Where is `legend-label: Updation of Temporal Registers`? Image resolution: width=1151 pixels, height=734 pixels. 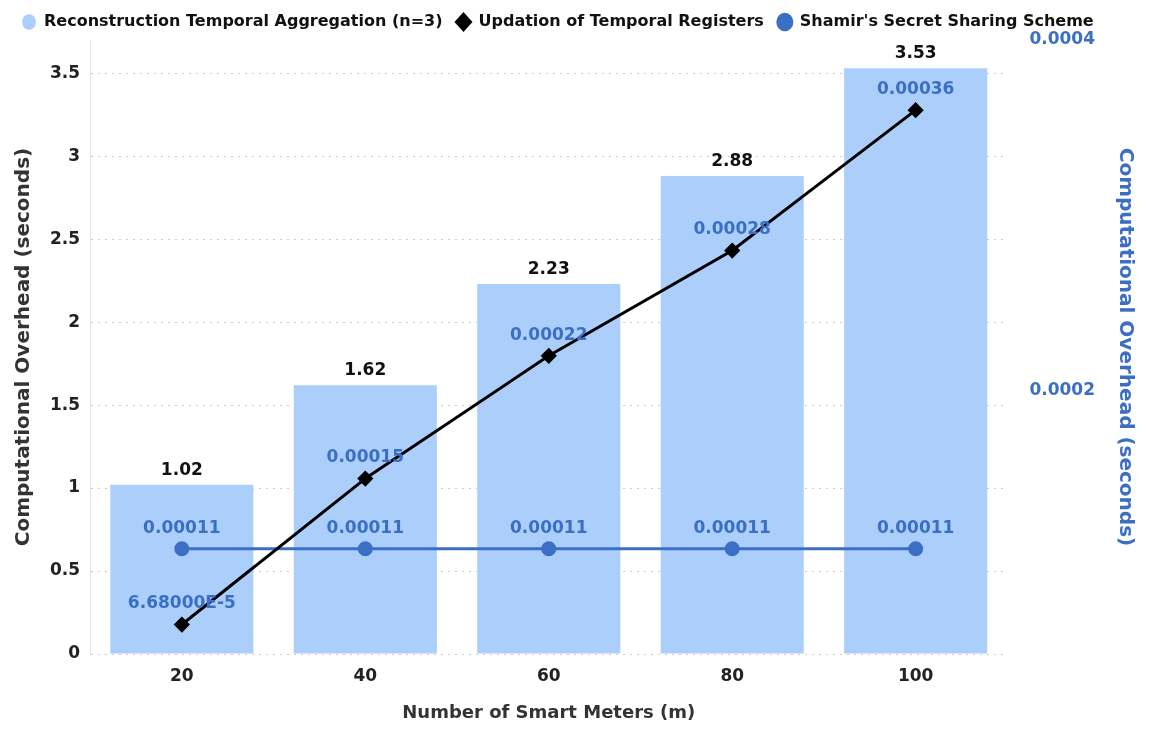
legend-label: Updation of Temporal Registers is located at coordinates (621, 21).